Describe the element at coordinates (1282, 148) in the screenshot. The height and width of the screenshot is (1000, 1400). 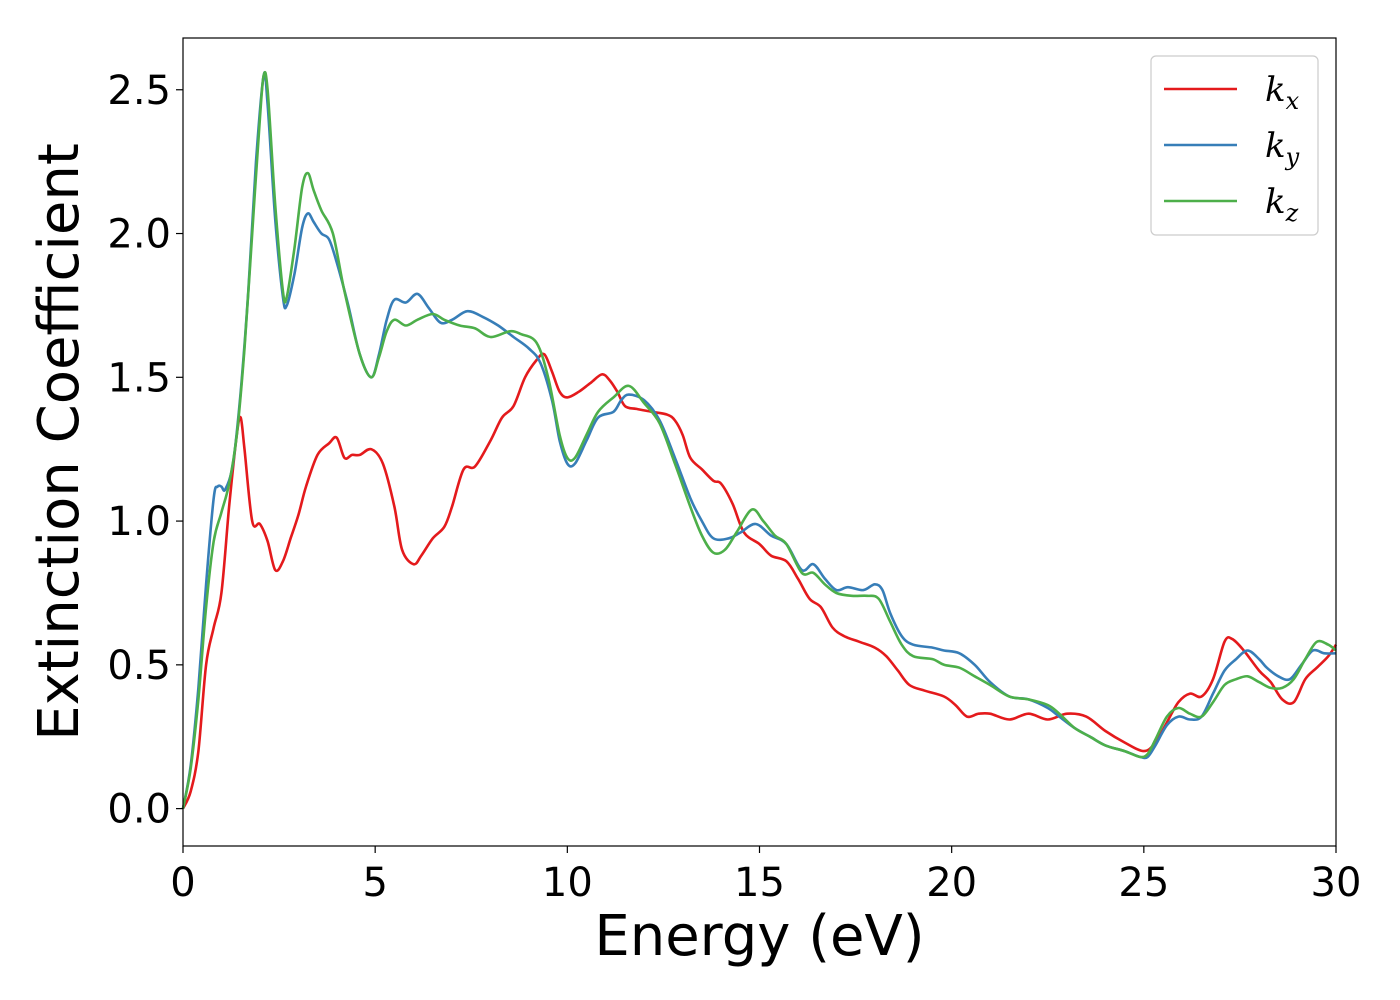
I see `legend-label-y: ky` at that location.